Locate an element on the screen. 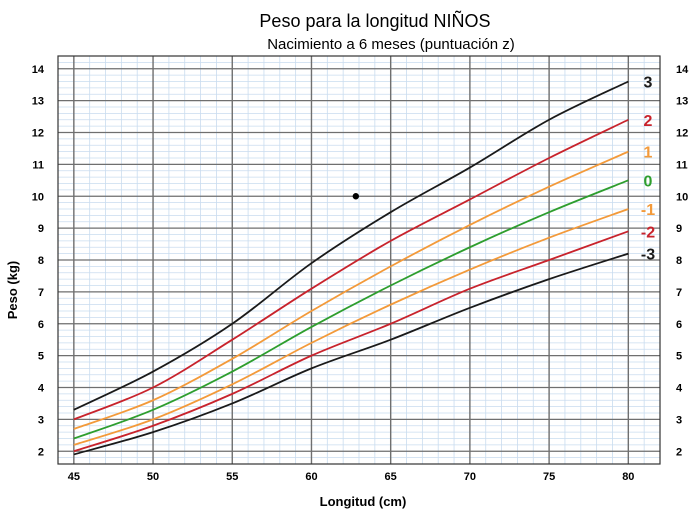 The width and height of the screenshot is (694, 511). y-tick-label-right: 13 is located at coordinates (682, 102).